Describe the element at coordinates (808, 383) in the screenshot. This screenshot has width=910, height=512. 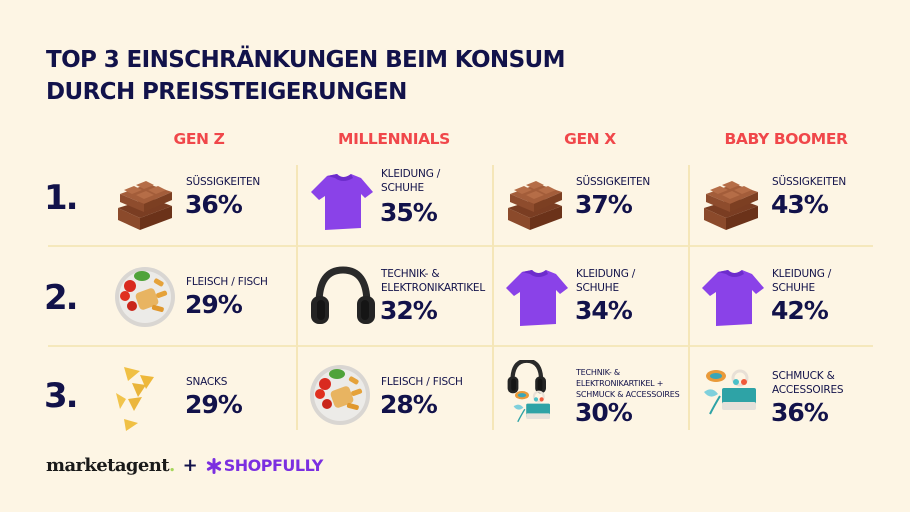
I see `category-label: SCHMUCK & ACCESSOIRES` at that location.